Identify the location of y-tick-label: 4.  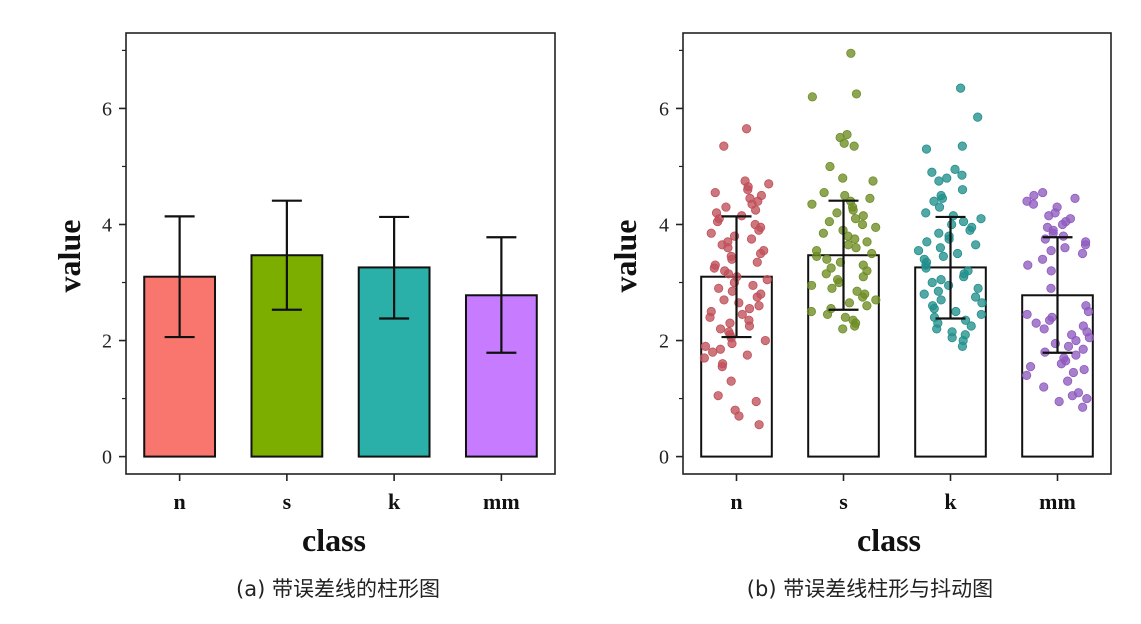
(107, 225).